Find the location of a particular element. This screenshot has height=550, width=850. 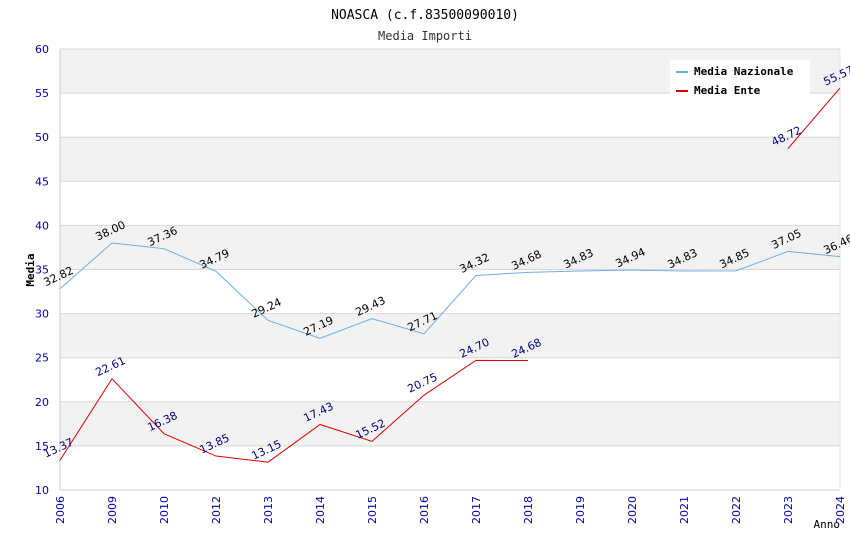

legend-label: Media Ente is located at coordinates (727, 90).